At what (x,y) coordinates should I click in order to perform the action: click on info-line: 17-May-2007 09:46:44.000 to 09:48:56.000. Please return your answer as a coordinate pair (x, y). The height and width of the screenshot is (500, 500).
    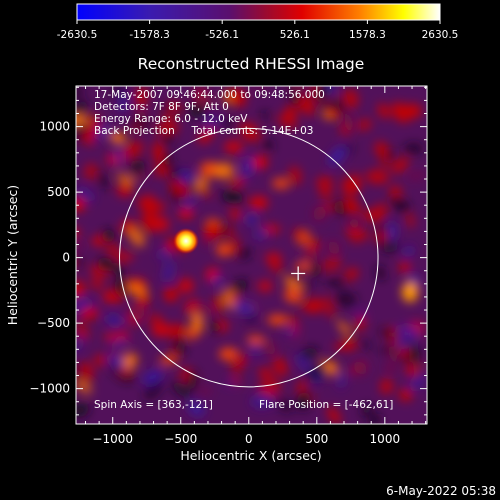
    Looking at the image, I should click on (209, 95).